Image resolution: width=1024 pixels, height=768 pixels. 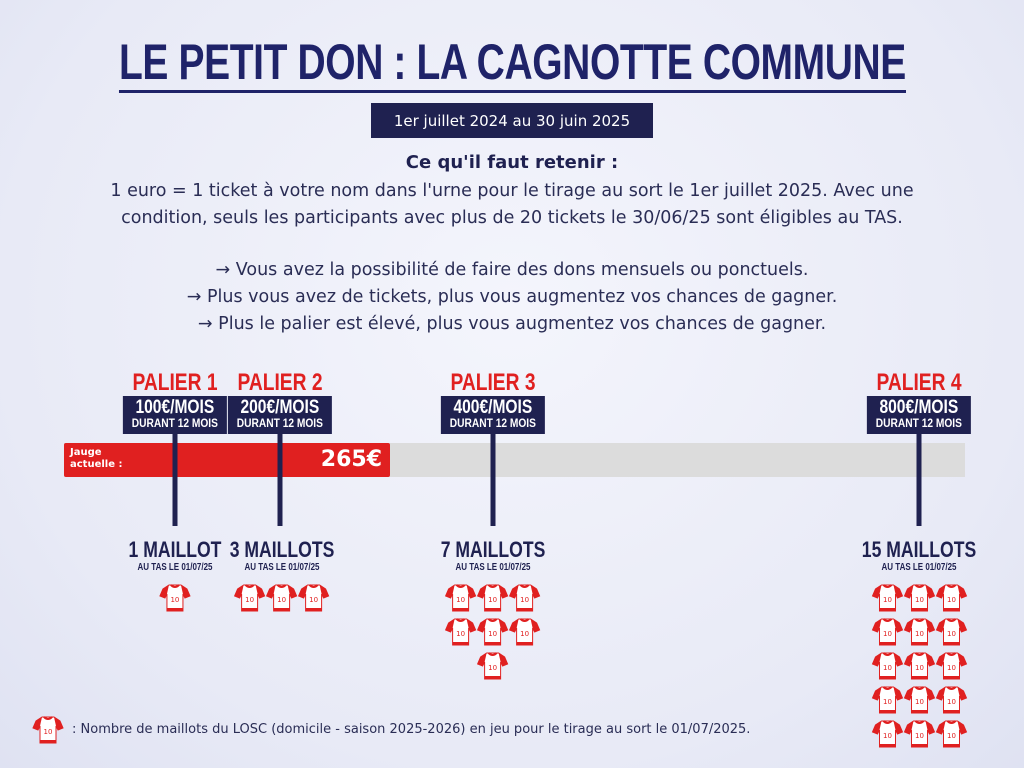 What do you see at coordinates (512, 162) in the screenshot?
I see `key-points-heading: Ce qu'il faut retenir :` at bounding box center [512, 162].